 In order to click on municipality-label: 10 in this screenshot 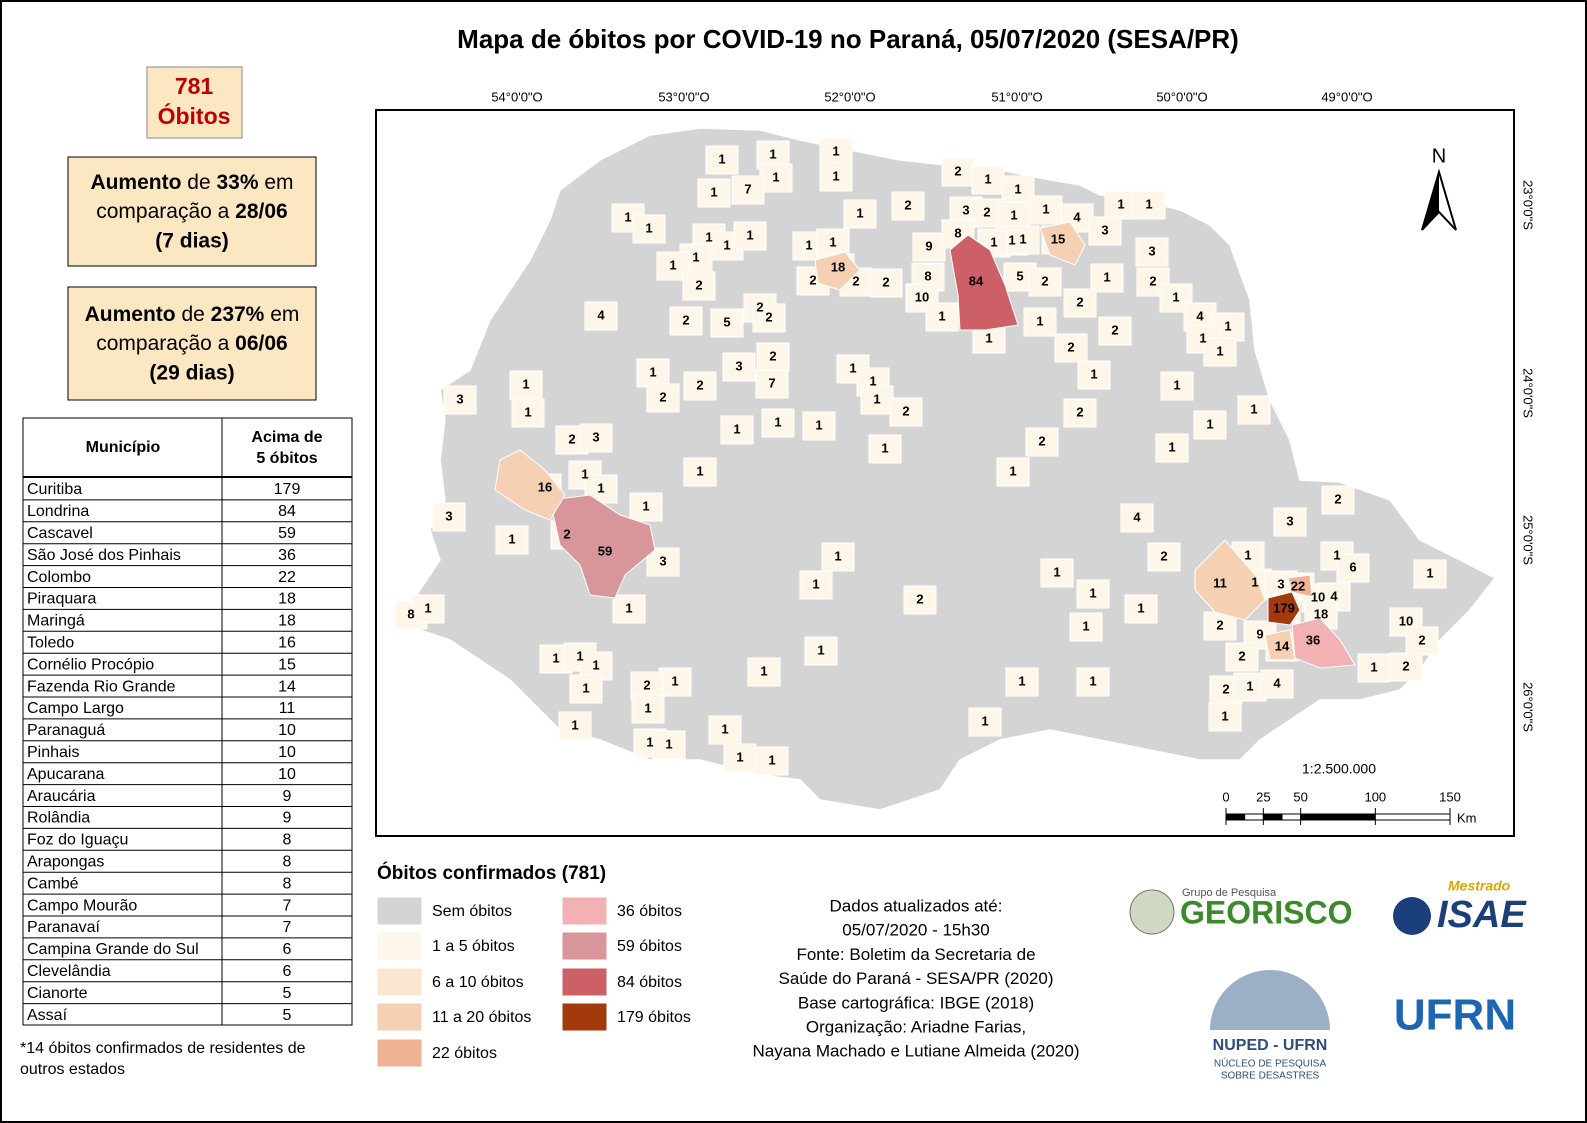, I will do `click(922, 296)`.